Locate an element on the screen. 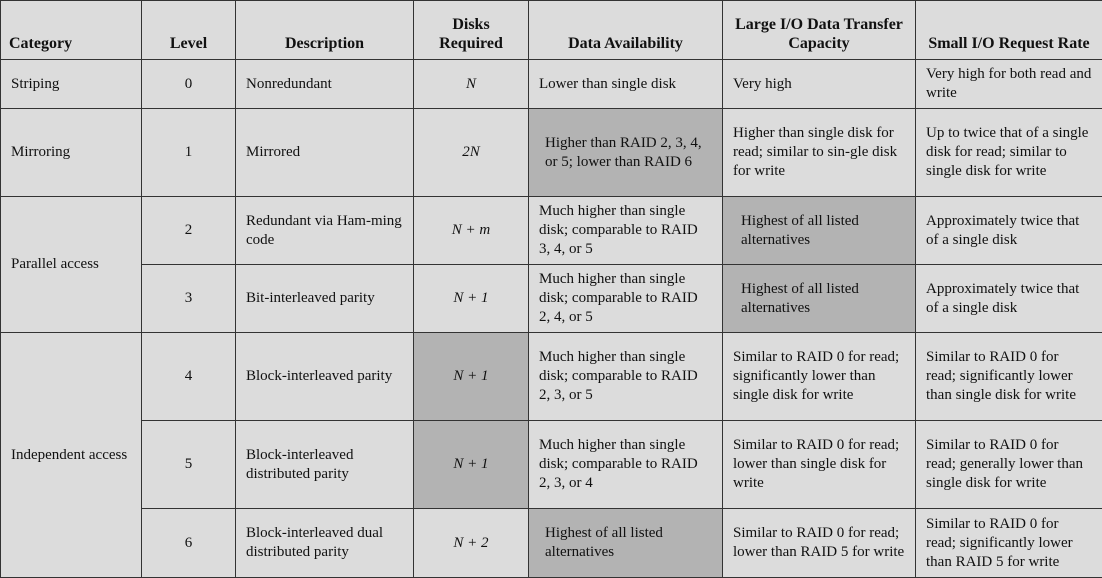 The image size is (1102, 578). description-cell: Bit-interleaved parity is located at coordinates (325, 299).